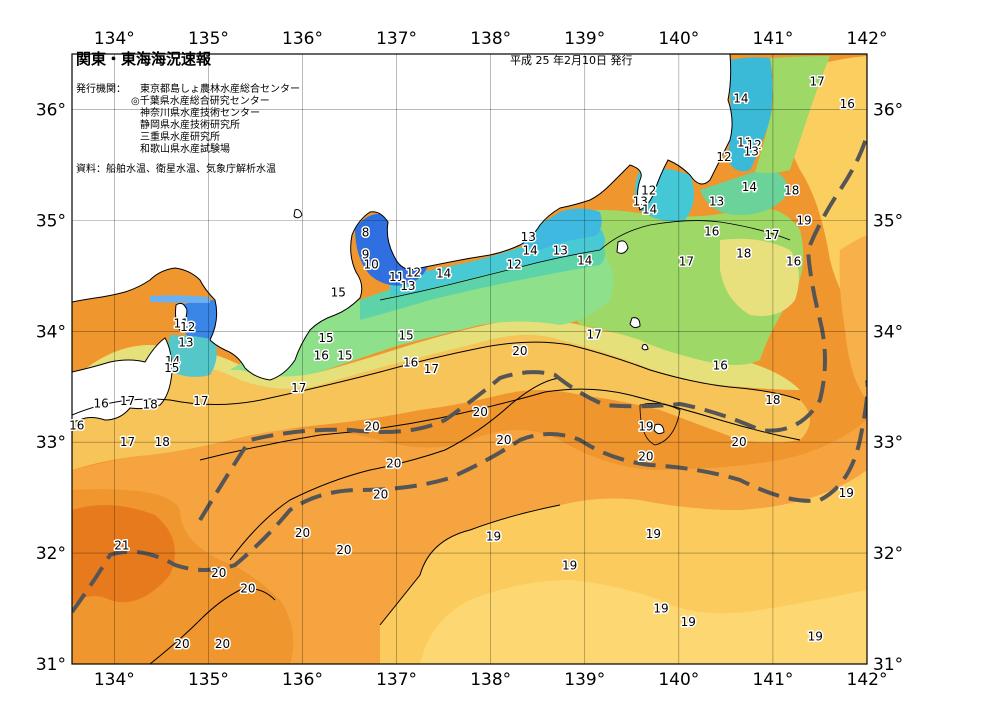 This screenshot has width=1002, height=714. I want to click on longitude-labels-bottom: 134° 135° 136° 137° 138° 139° 140° 141° 142°, so click(491, 680).